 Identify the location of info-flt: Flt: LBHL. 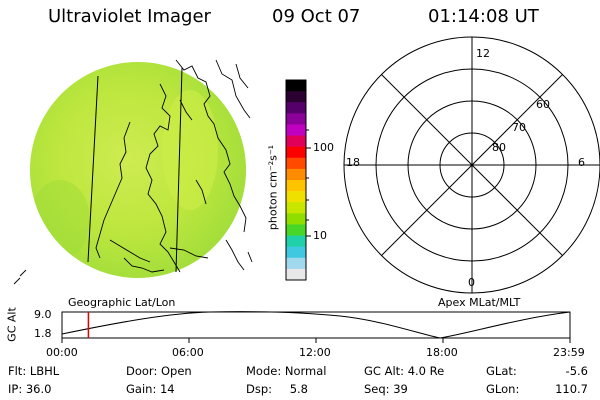
(33, 371).